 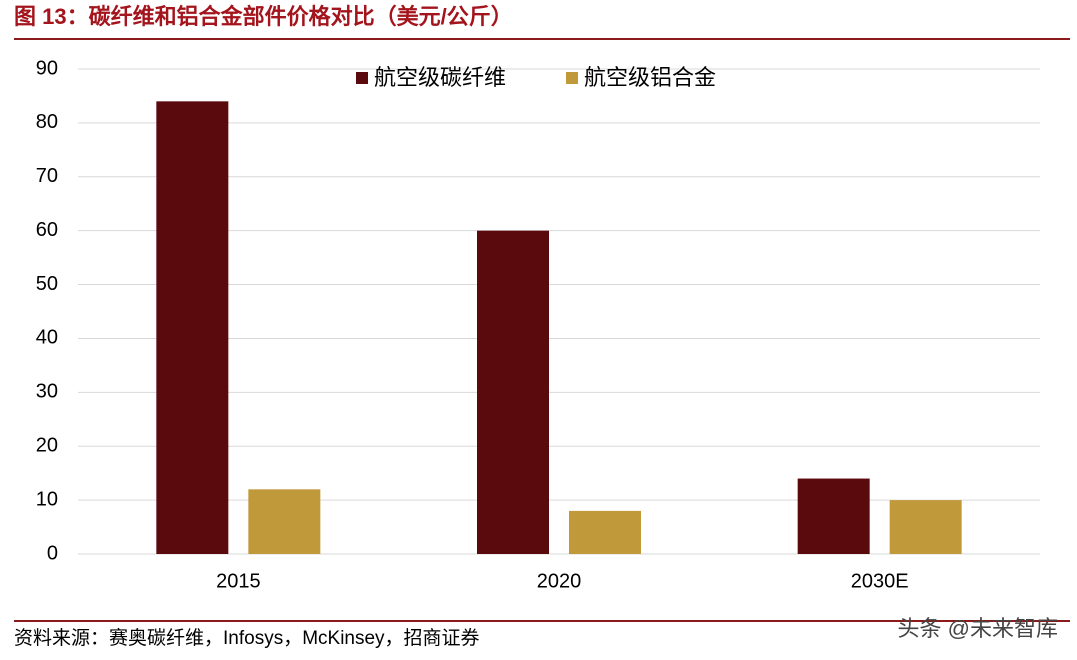 What do you see at coordinates (440, 77) in the screenshot?
I see `legend-label: 航空级碳纤维` at bounding box center [440, 77].